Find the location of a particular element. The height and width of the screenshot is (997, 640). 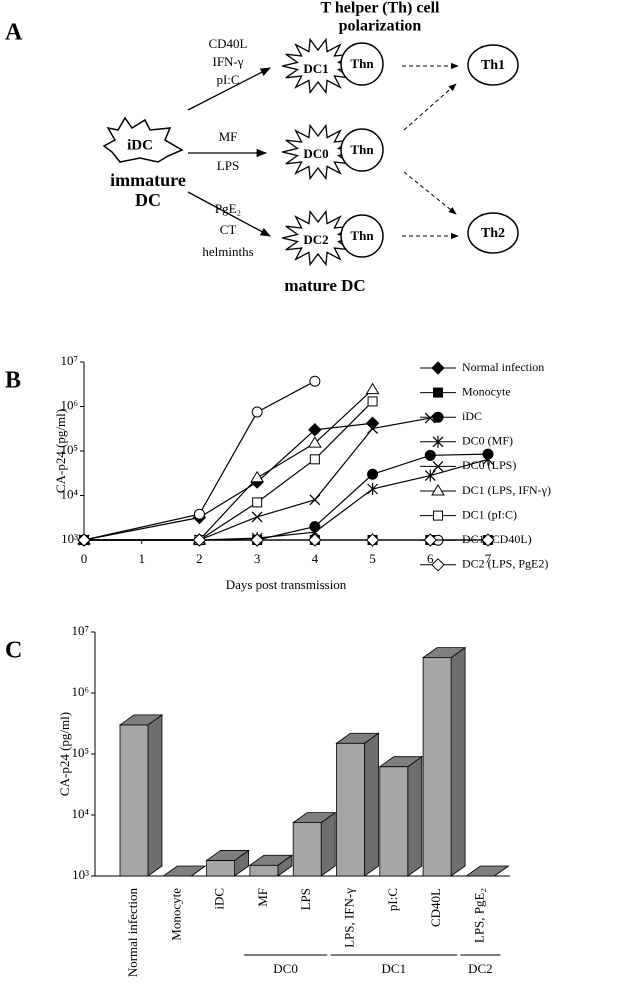

x-tick-label: 5 is located at coordinates (372, 558).